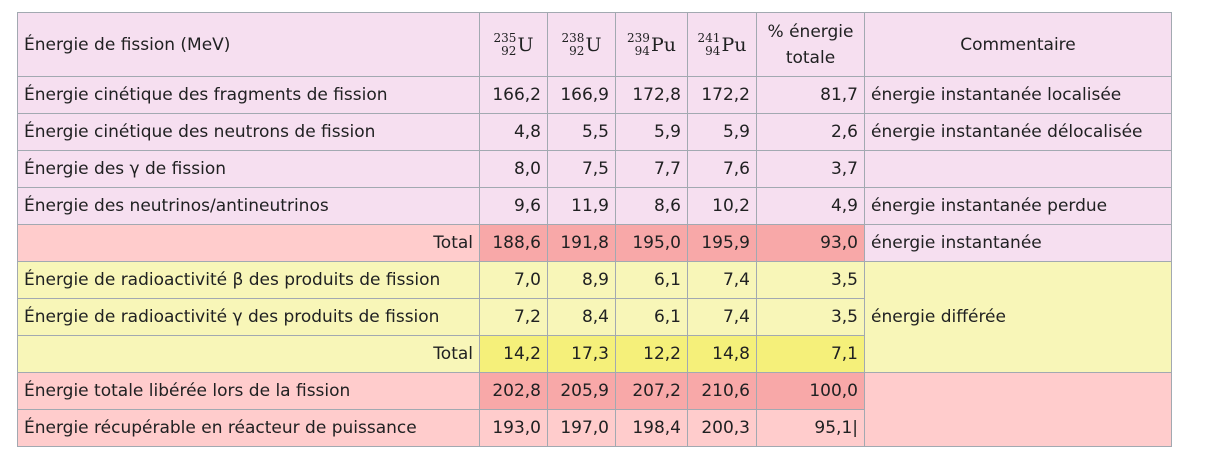 This screenshot has height=464, width=1206. What do you see at coordinates (651, 243) in the screenshot?
I see `value-cell: 195,0` at bounding box center [651, 243].